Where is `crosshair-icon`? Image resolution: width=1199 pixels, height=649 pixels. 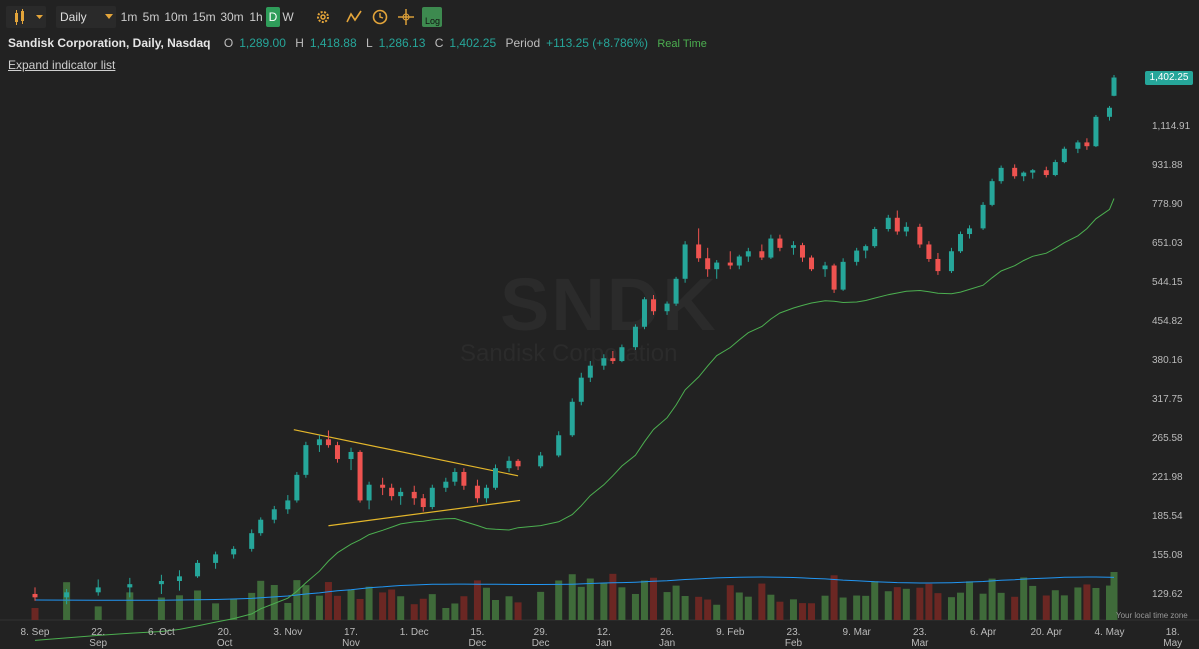
crosshair-icon is located at coordinates (406, 17).